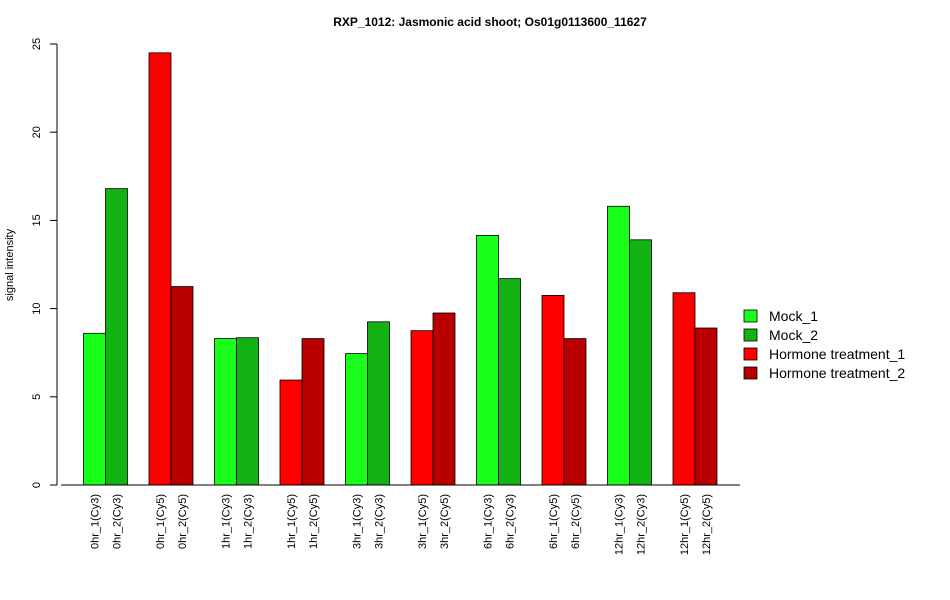 The width and height of the screenshot is (950, 600). I want to click on legend-entry: Hormone treatment_1, so click(837, 354).